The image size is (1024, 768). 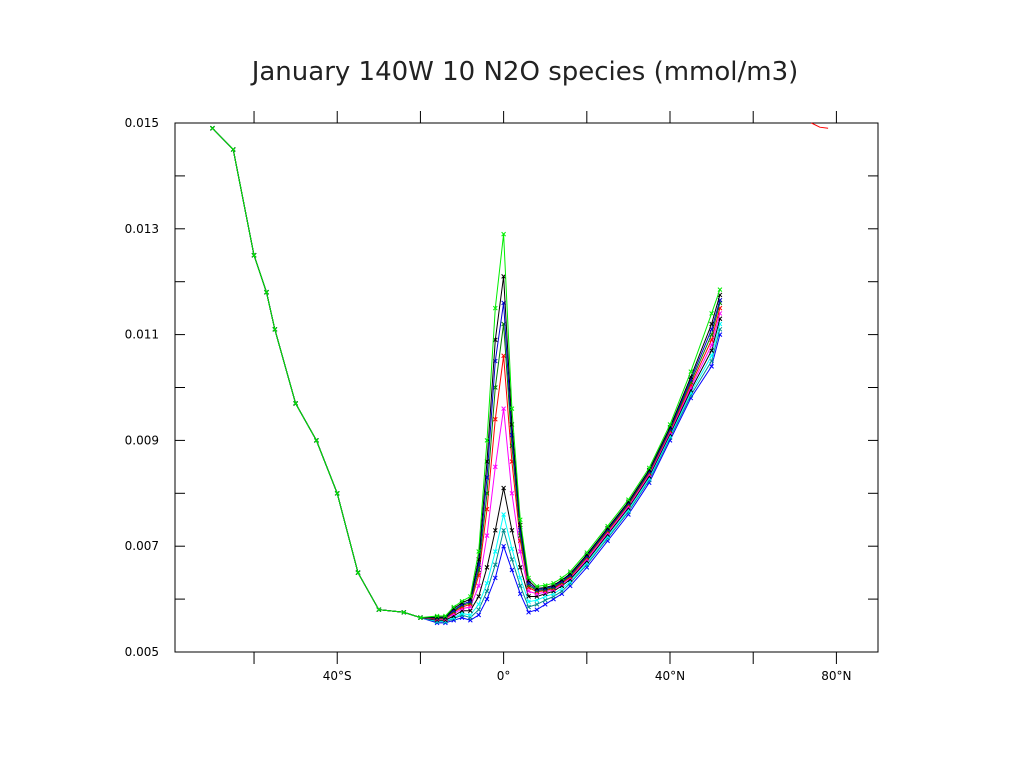 What do you see at coordinates (504, 676) in the screenshot?
I see `x-tick-label: 0°` at bounding box center [504, 676].